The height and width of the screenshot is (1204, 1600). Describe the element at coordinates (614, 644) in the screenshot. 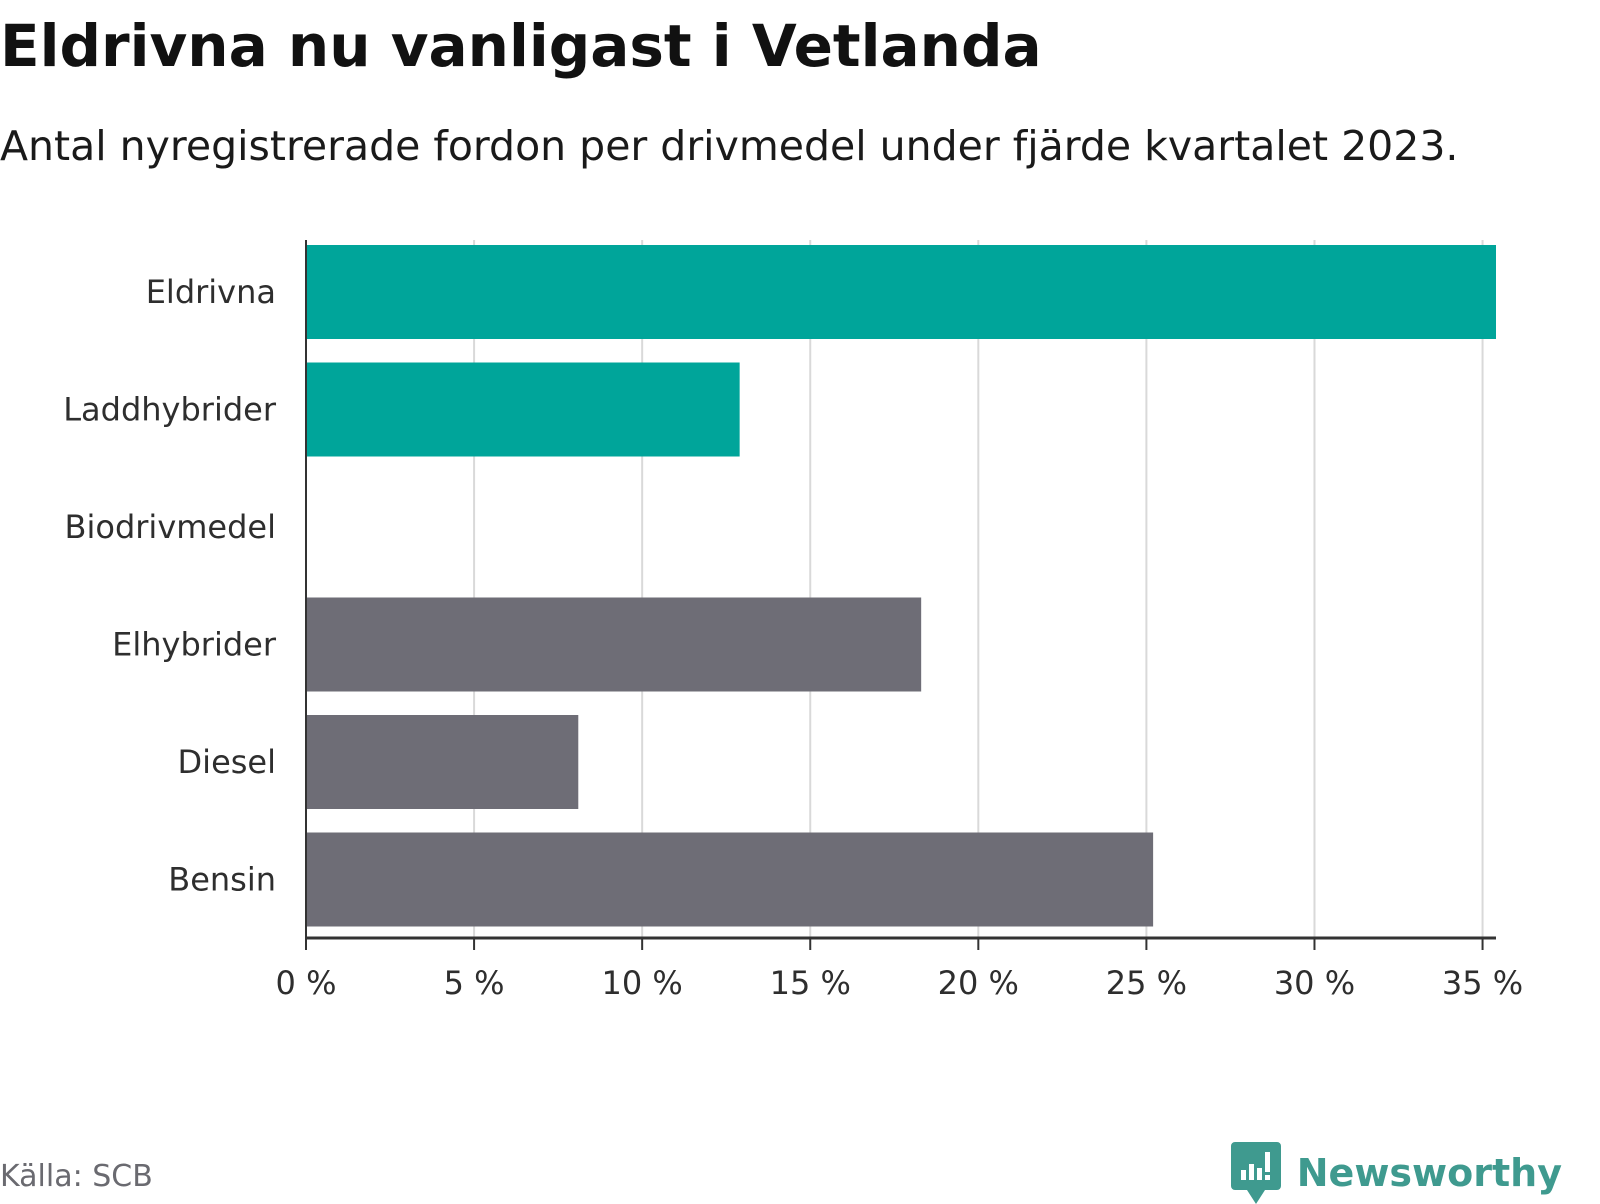

I see `bar-elhybrider` at that location.